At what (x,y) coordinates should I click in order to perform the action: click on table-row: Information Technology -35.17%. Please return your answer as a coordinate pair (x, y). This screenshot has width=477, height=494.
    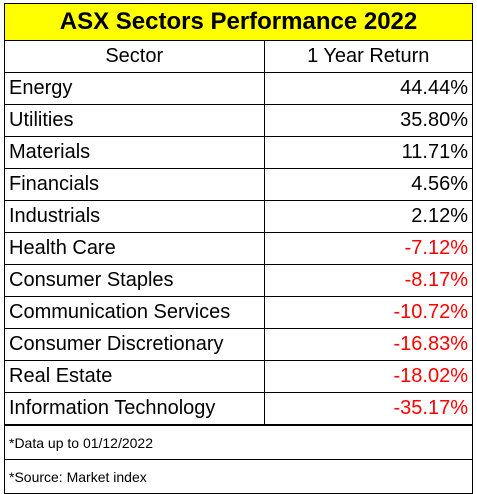
    Looking at the image, I should click on (238, 408).